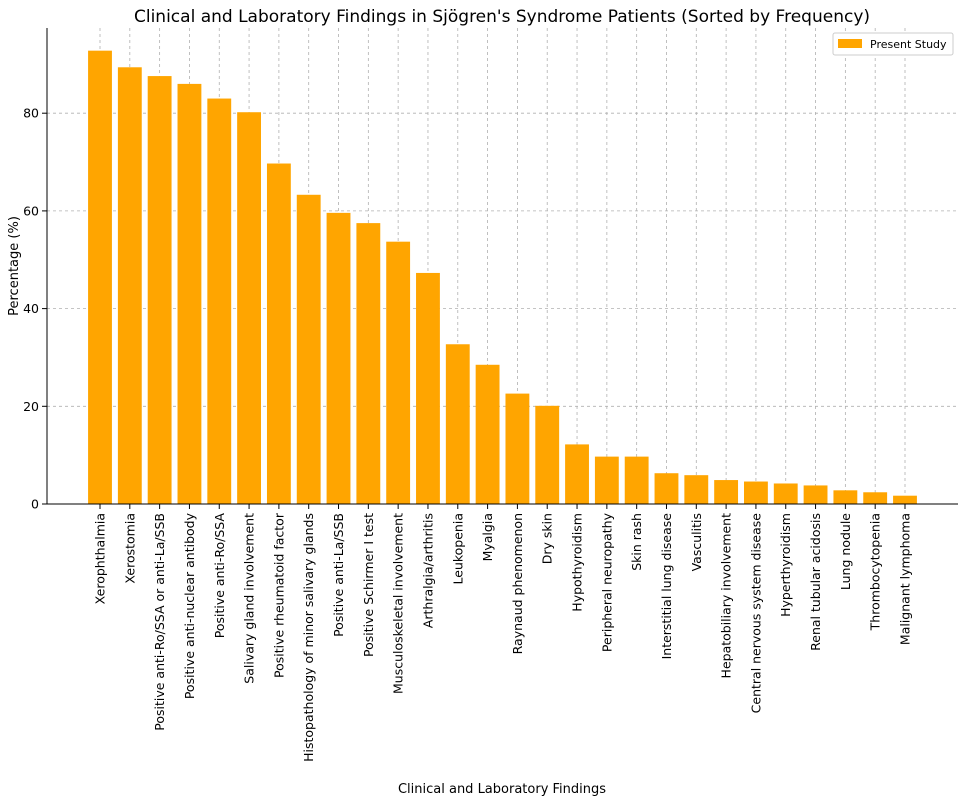  Describe the element at coordinates (908, 44) in the screenshot. I see `legend-label: Present Study` at that location.